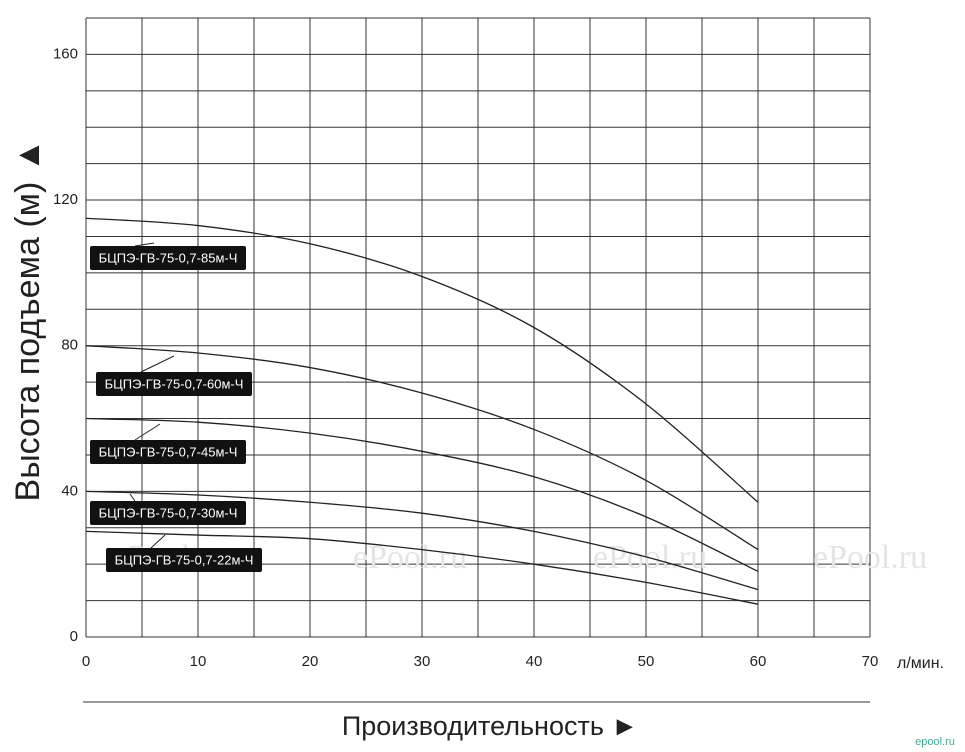  What do you see at coordinates (534, 661) in the screenshot?
I see `x-tick-label: 40` at bounding box center [534, 661].